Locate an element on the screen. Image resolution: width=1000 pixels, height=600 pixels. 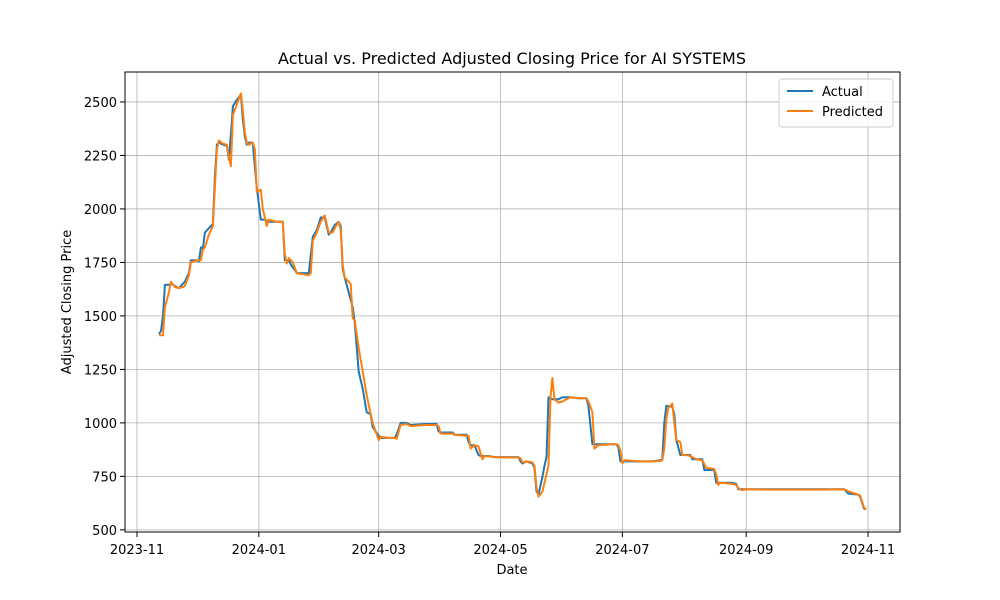
legend-label-predicted: Predicted is located at coordinates (852, 112).